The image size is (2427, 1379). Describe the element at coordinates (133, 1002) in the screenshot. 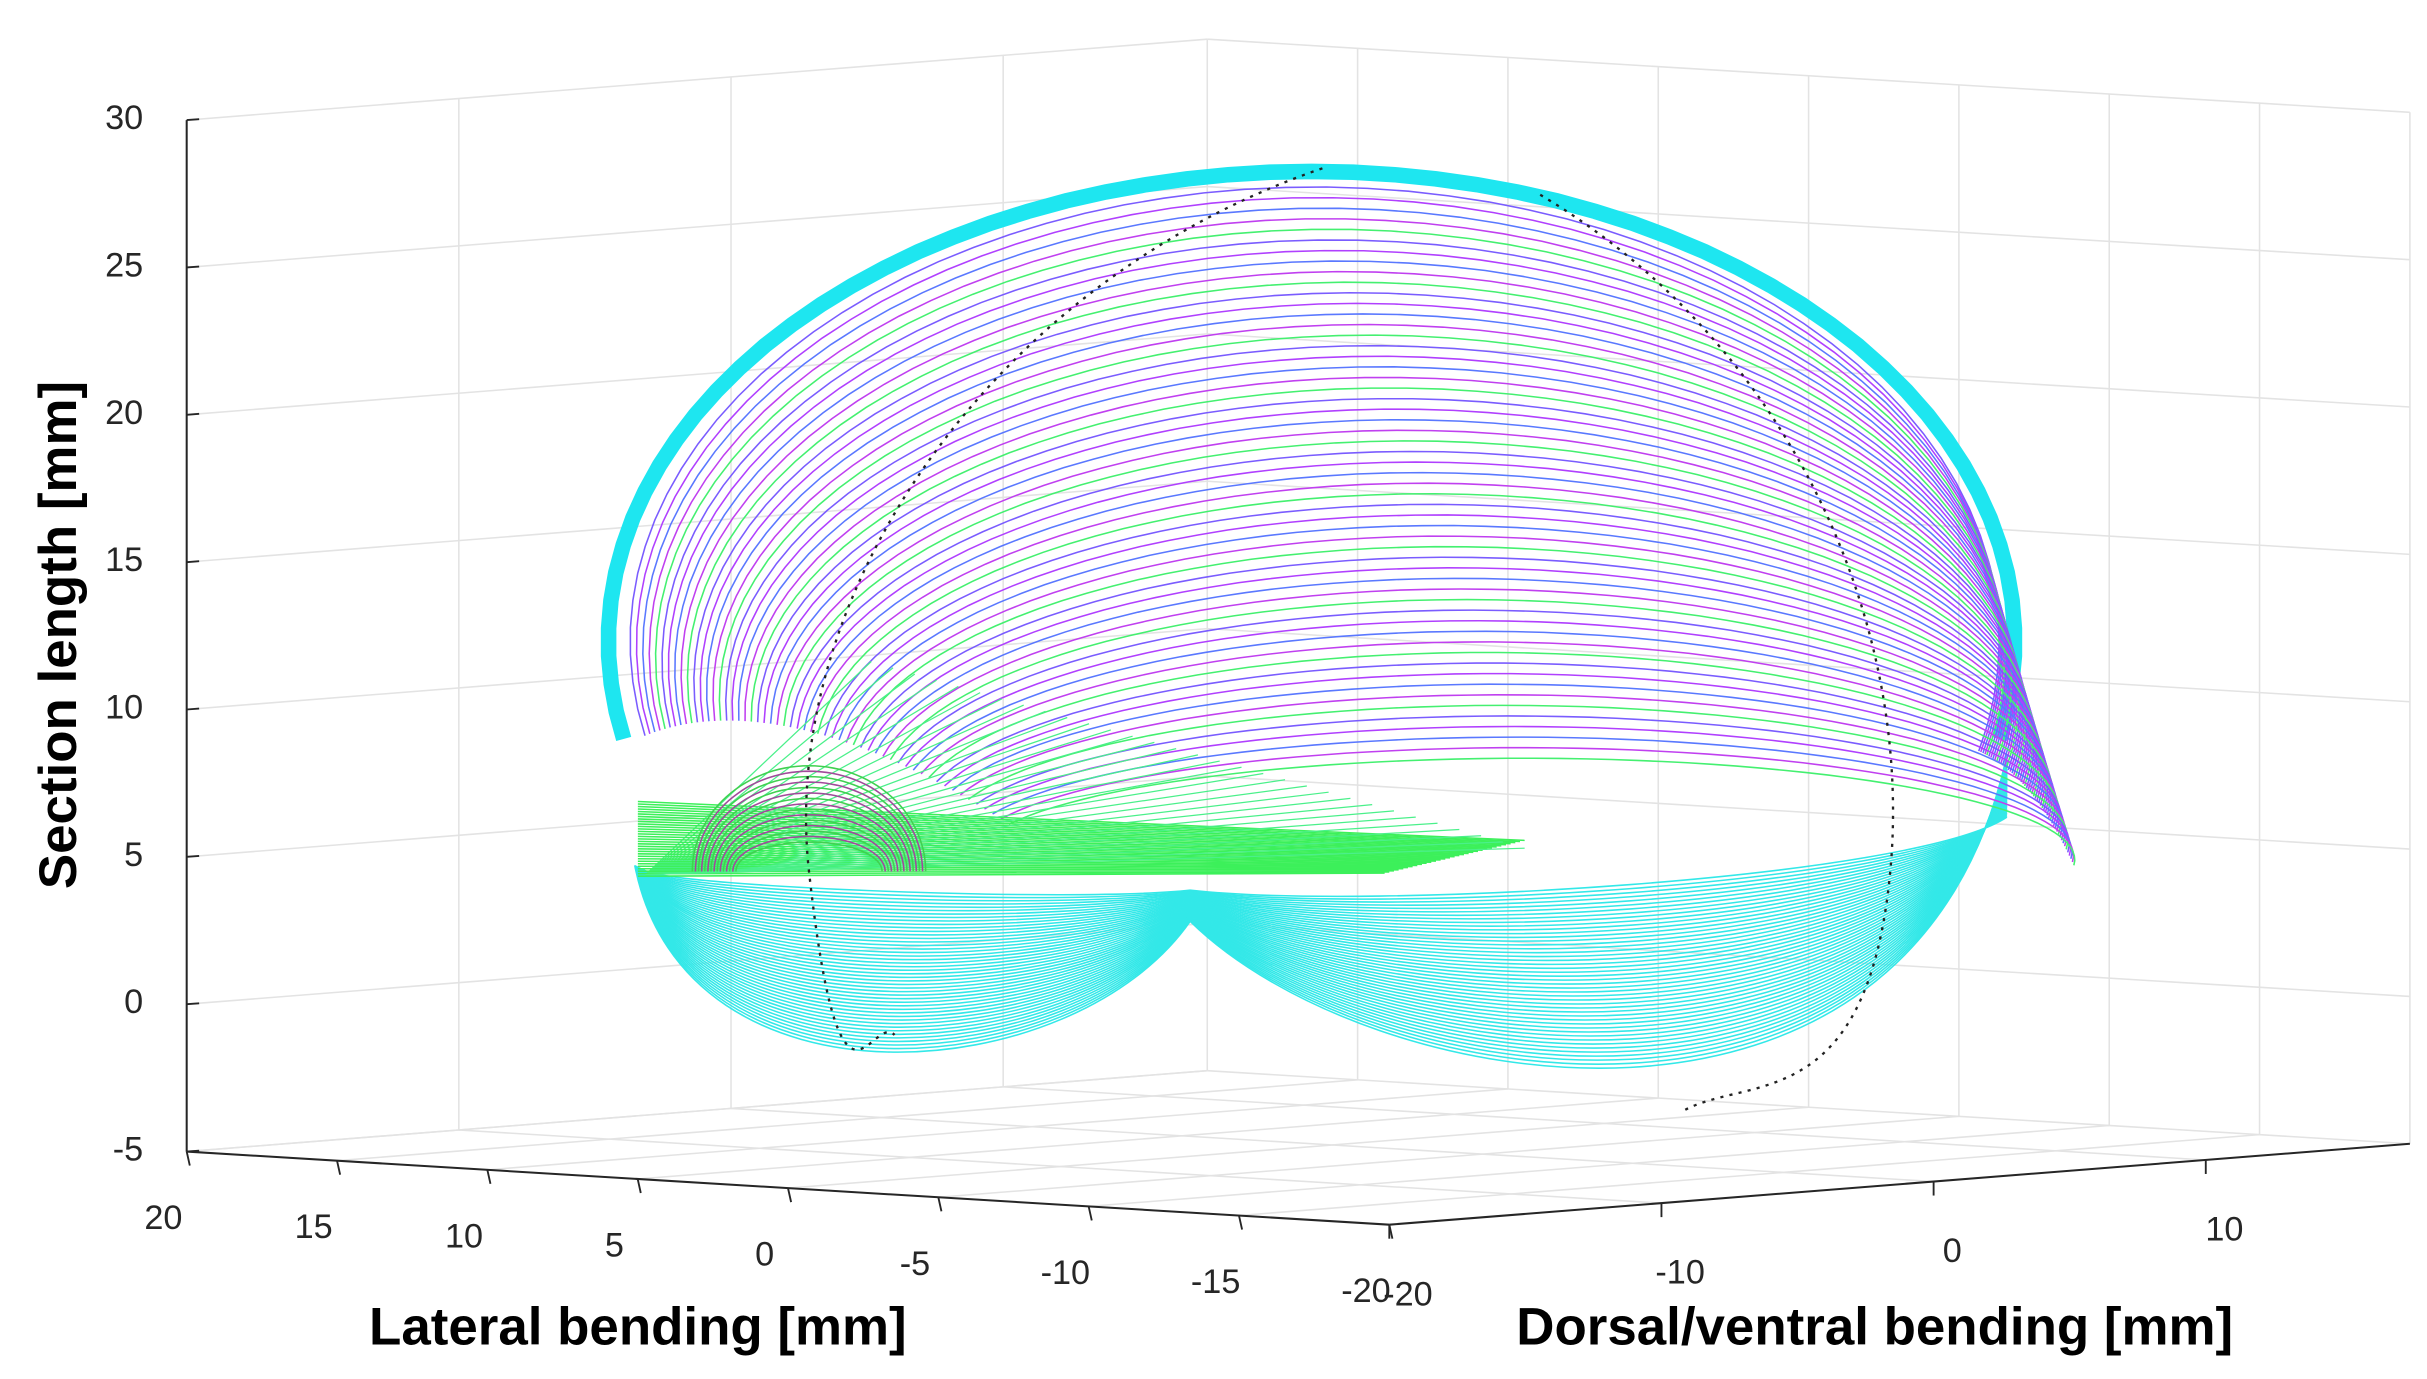

I see `z-tick-label: 0` at that location.